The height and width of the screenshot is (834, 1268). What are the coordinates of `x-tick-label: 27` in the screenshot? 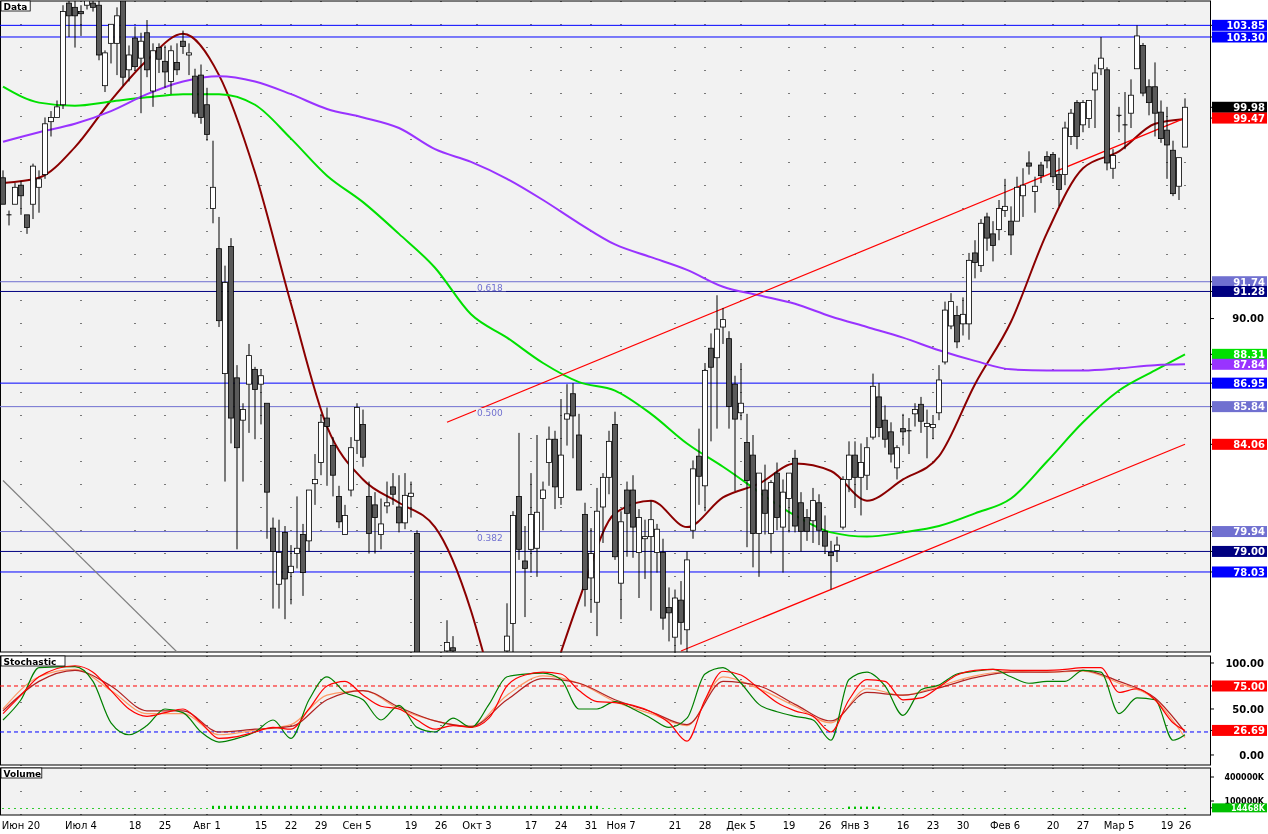 It's located at (1083, 825).